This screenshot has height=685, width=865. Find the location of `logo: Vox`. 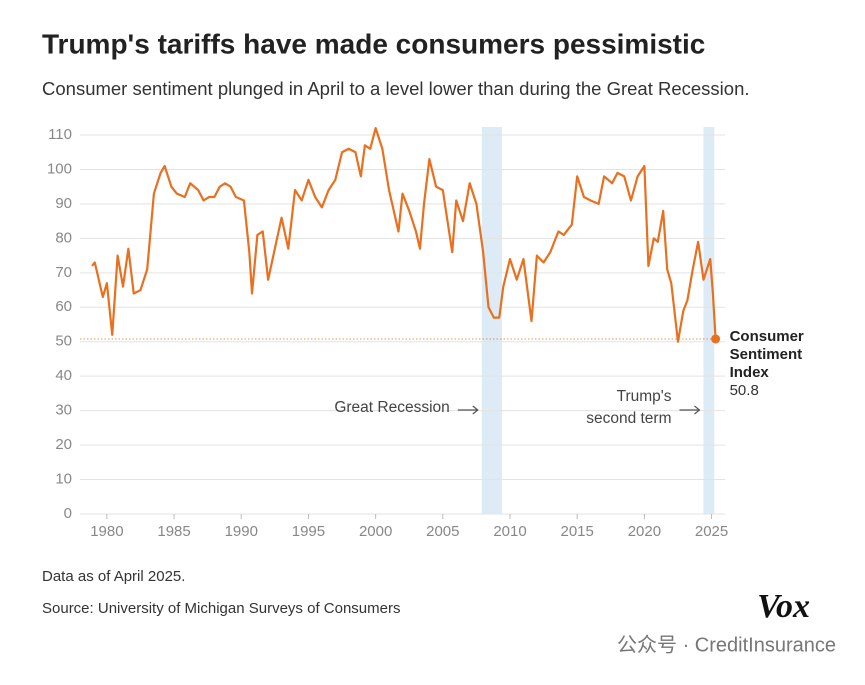

logo: Vox is located at coordinates (783, 606).